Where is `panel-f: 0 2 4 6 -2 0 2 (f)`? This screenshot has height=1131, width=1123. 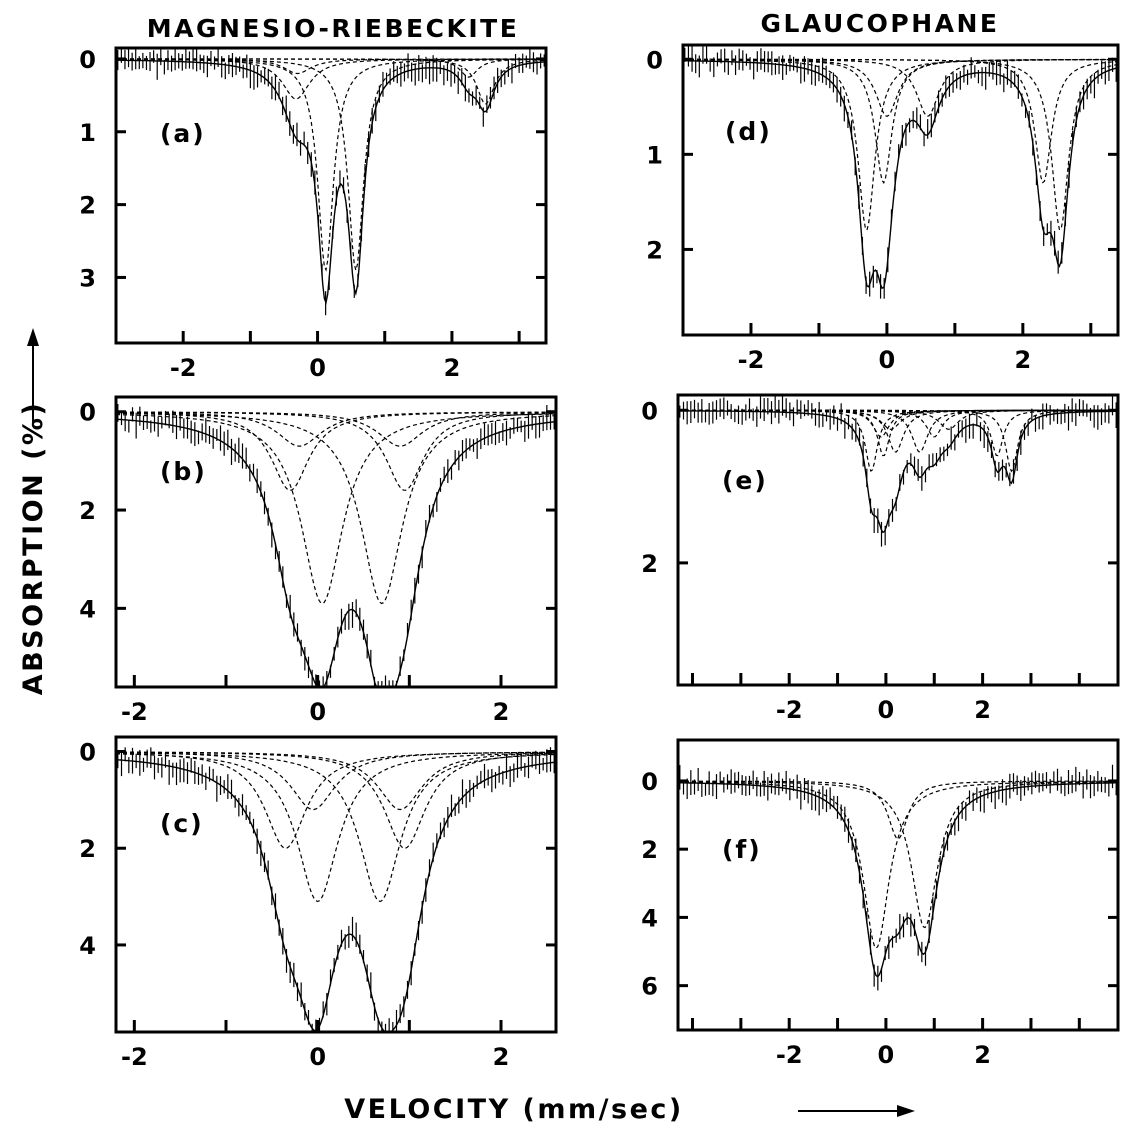 panel-f: 0 2 4 6 -2 0 2 (f) is located at coordinates (880, 903).